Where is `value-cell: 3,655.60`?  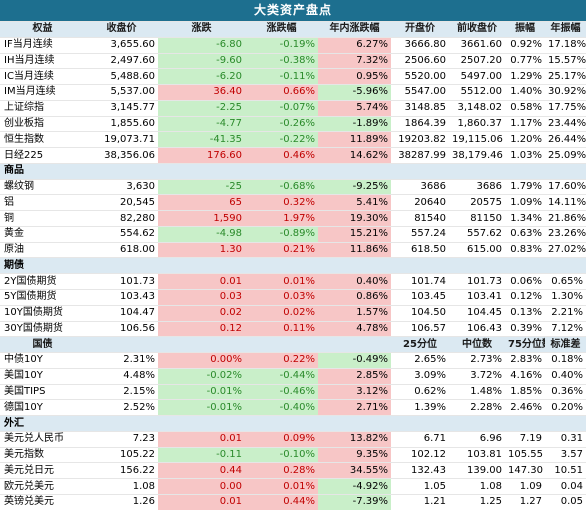 value-cell: 3,655.60 is located at coordinates (121, 45).